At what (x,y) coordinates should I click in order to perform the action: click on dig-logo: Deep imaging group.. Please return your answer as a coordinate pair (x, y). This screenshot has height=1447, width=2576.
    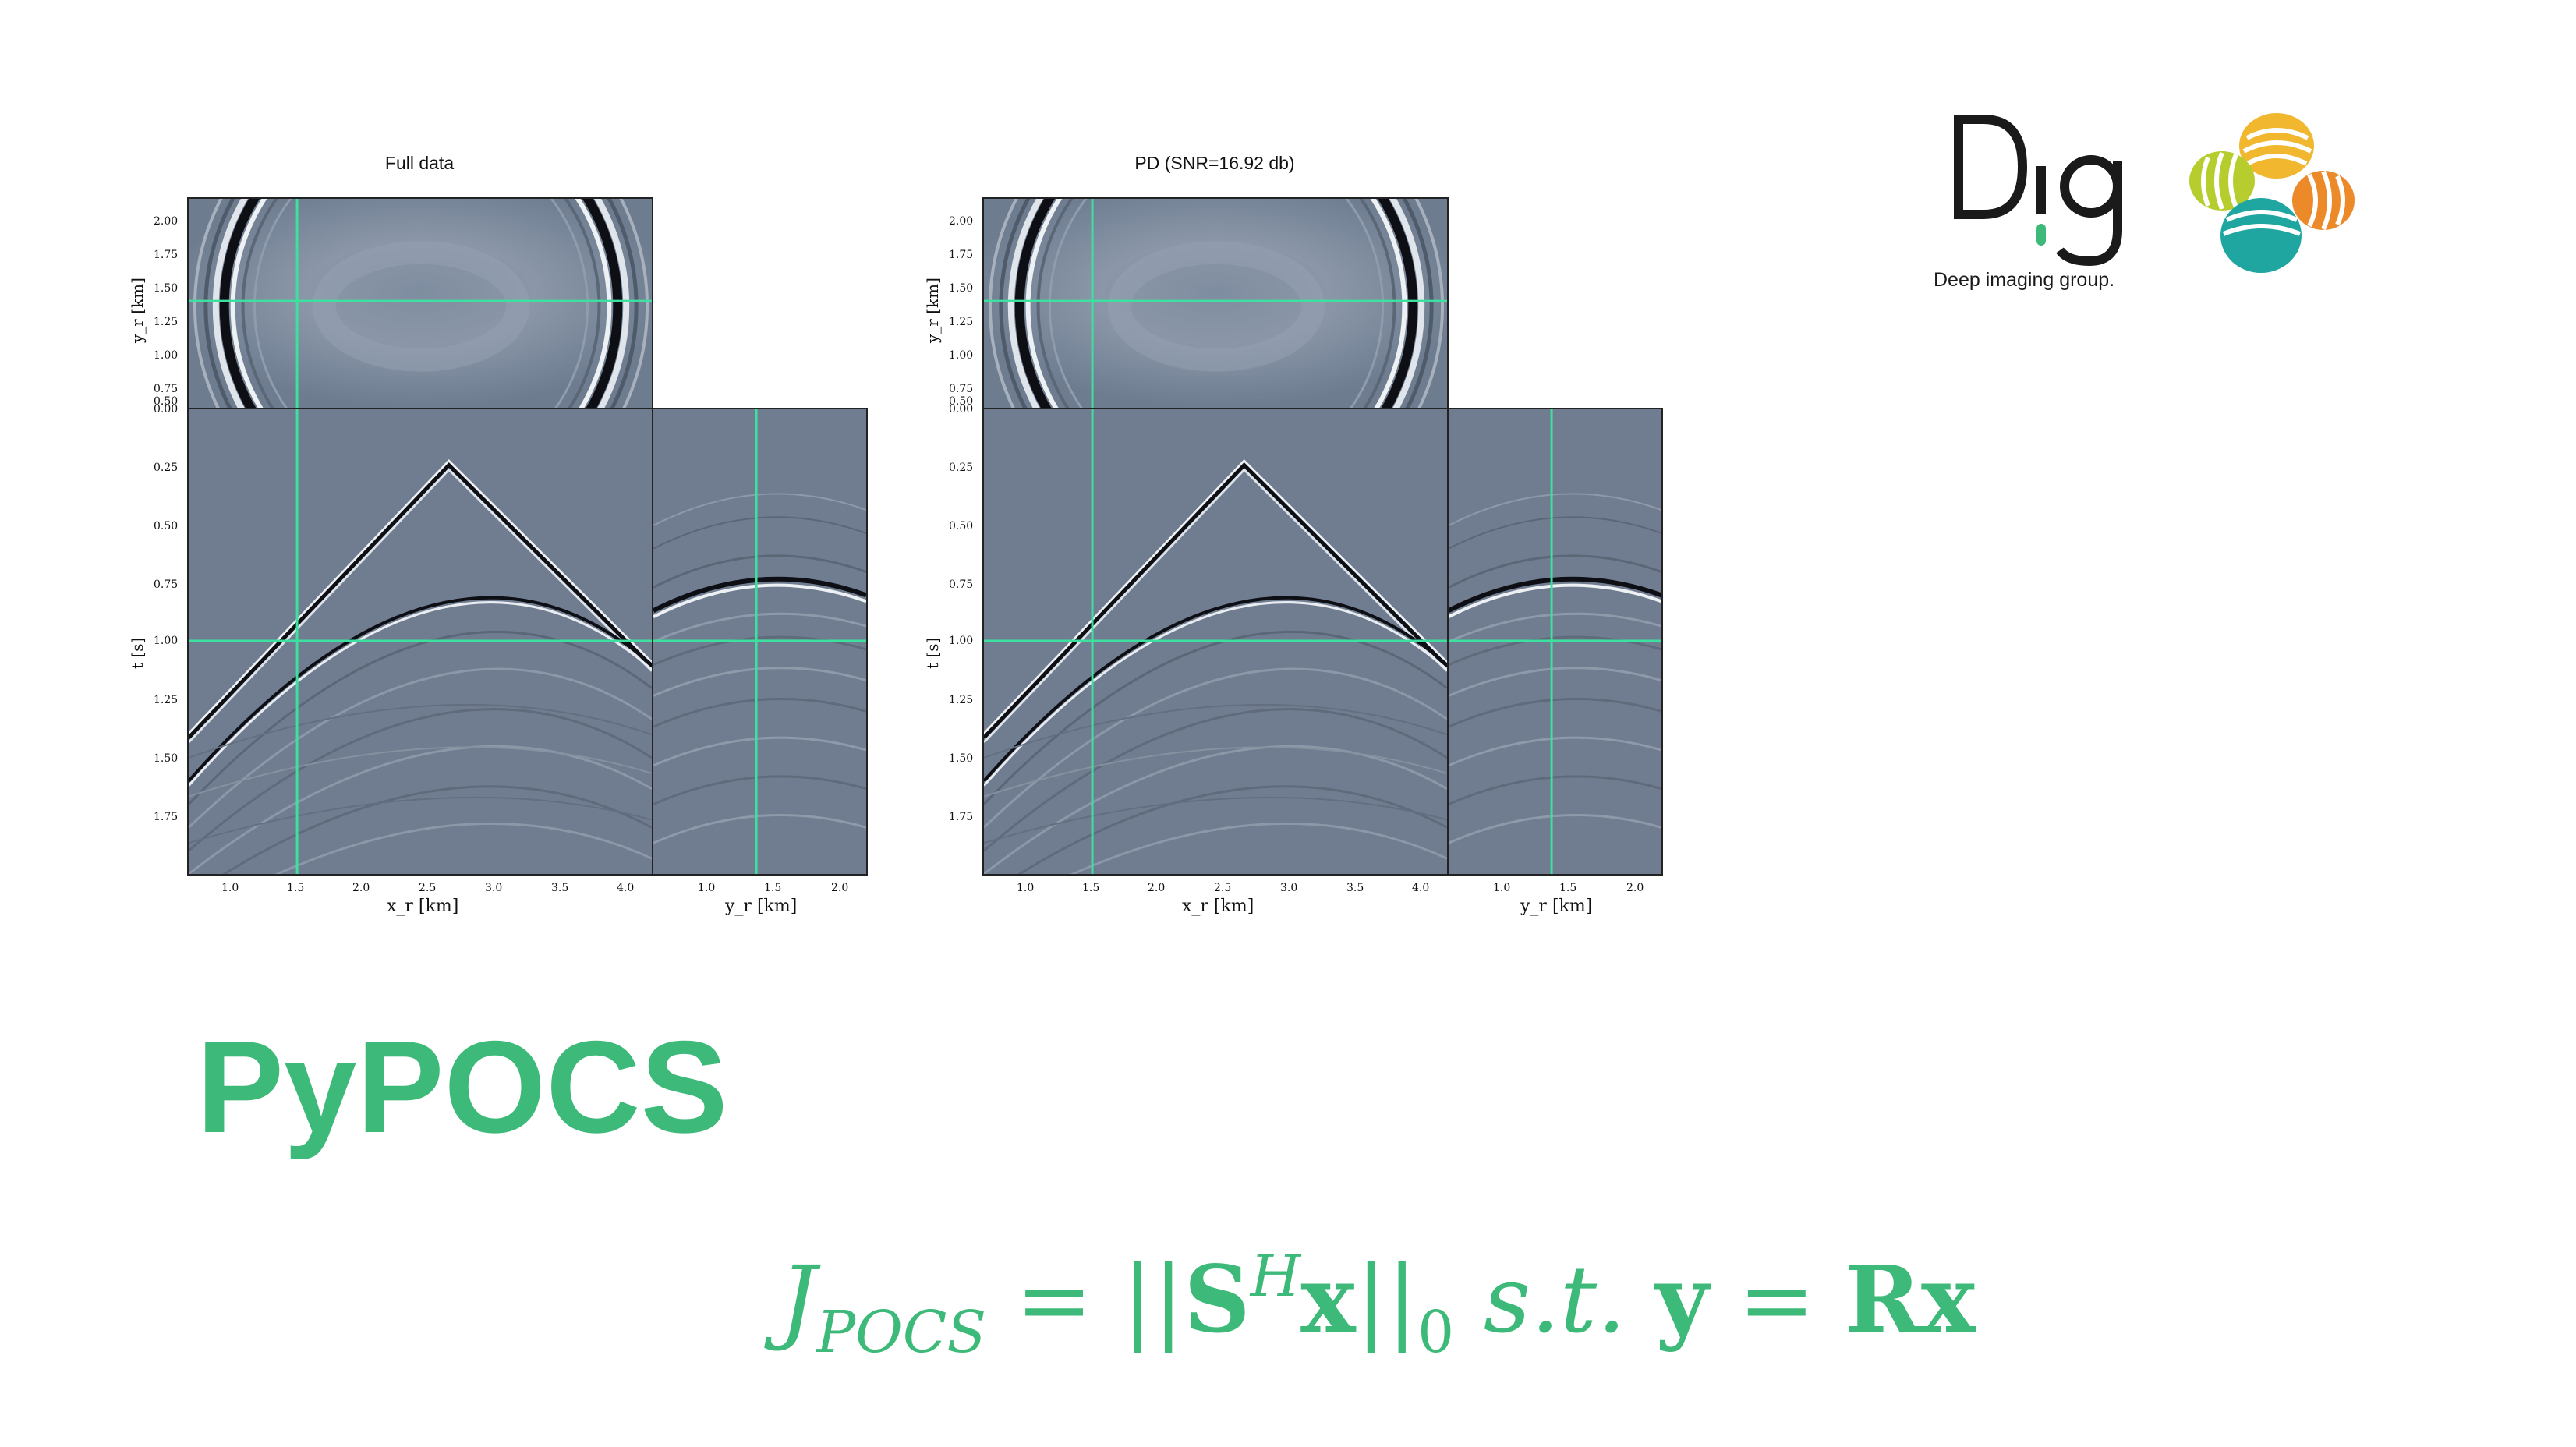
    Looking at the image, I should click on (2043, 203).